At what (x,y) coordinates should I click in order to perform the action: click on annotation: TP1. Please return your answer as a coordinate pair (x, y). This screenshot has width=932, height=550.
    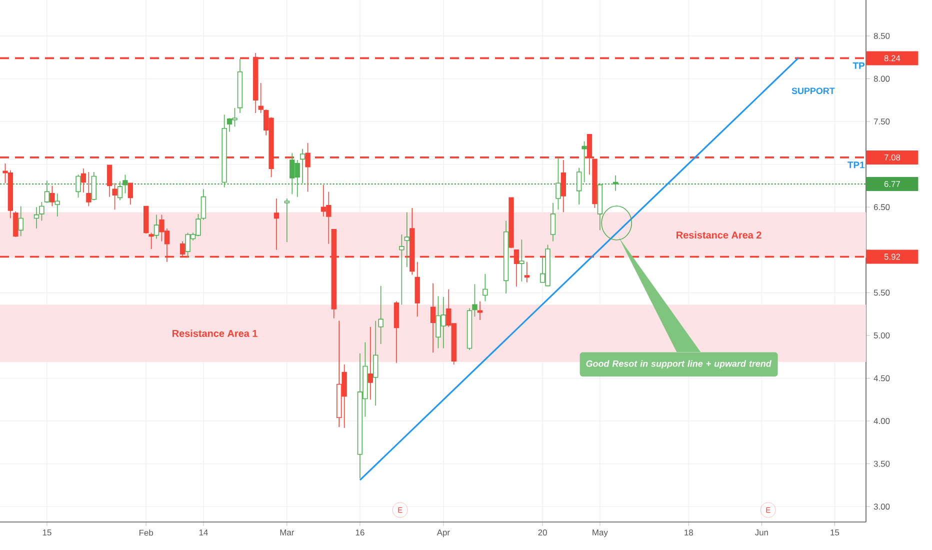
    Looking at the image, I should click on (856, 165).